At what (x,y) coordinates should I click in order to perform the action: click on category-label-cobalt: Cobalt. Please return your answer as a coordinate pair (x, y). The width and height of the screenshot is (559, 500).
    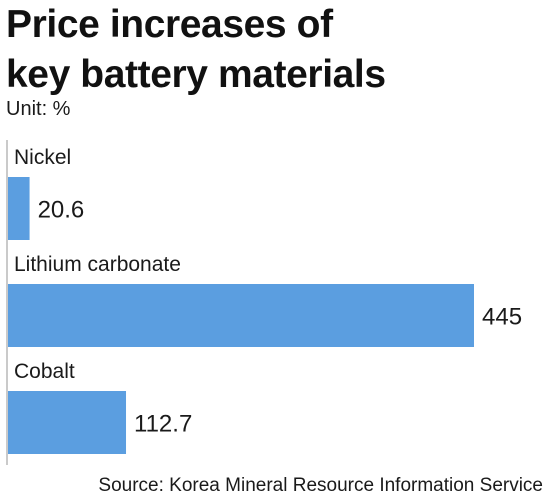
    Looking at the image, I should click on (44, 371).